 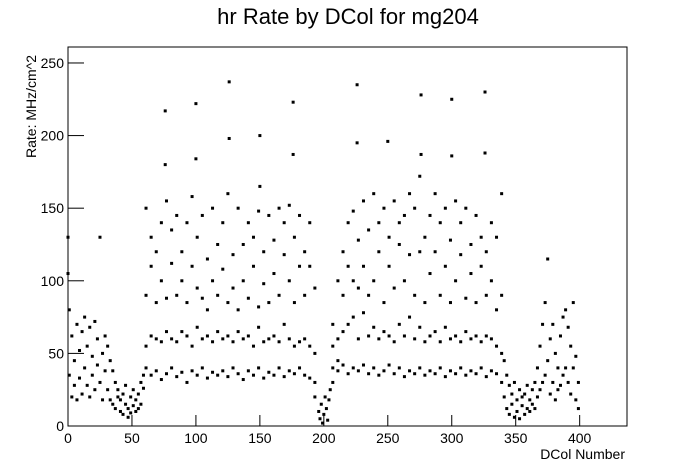 I want to click on x-tick-label: 150, so click(x=260, y=438).